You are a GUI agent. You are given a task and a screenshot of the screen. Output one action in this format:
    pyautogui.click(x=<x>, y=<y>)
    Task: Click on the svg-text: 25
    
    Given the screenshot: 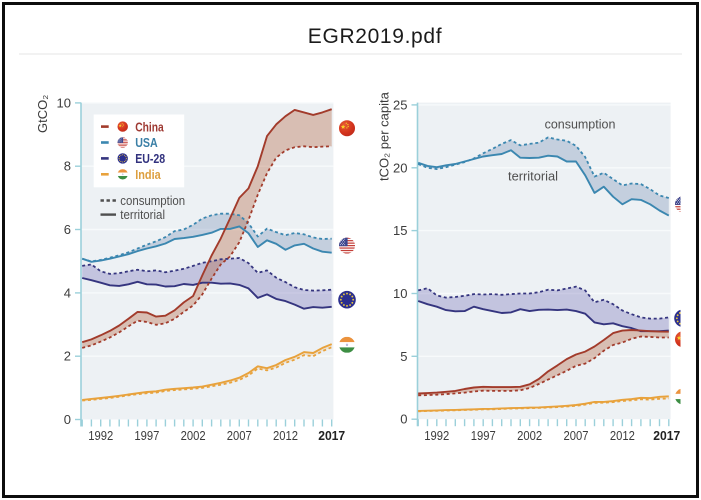 What is the action you would take?
    pyautogui.click(x=400, y=104)
    